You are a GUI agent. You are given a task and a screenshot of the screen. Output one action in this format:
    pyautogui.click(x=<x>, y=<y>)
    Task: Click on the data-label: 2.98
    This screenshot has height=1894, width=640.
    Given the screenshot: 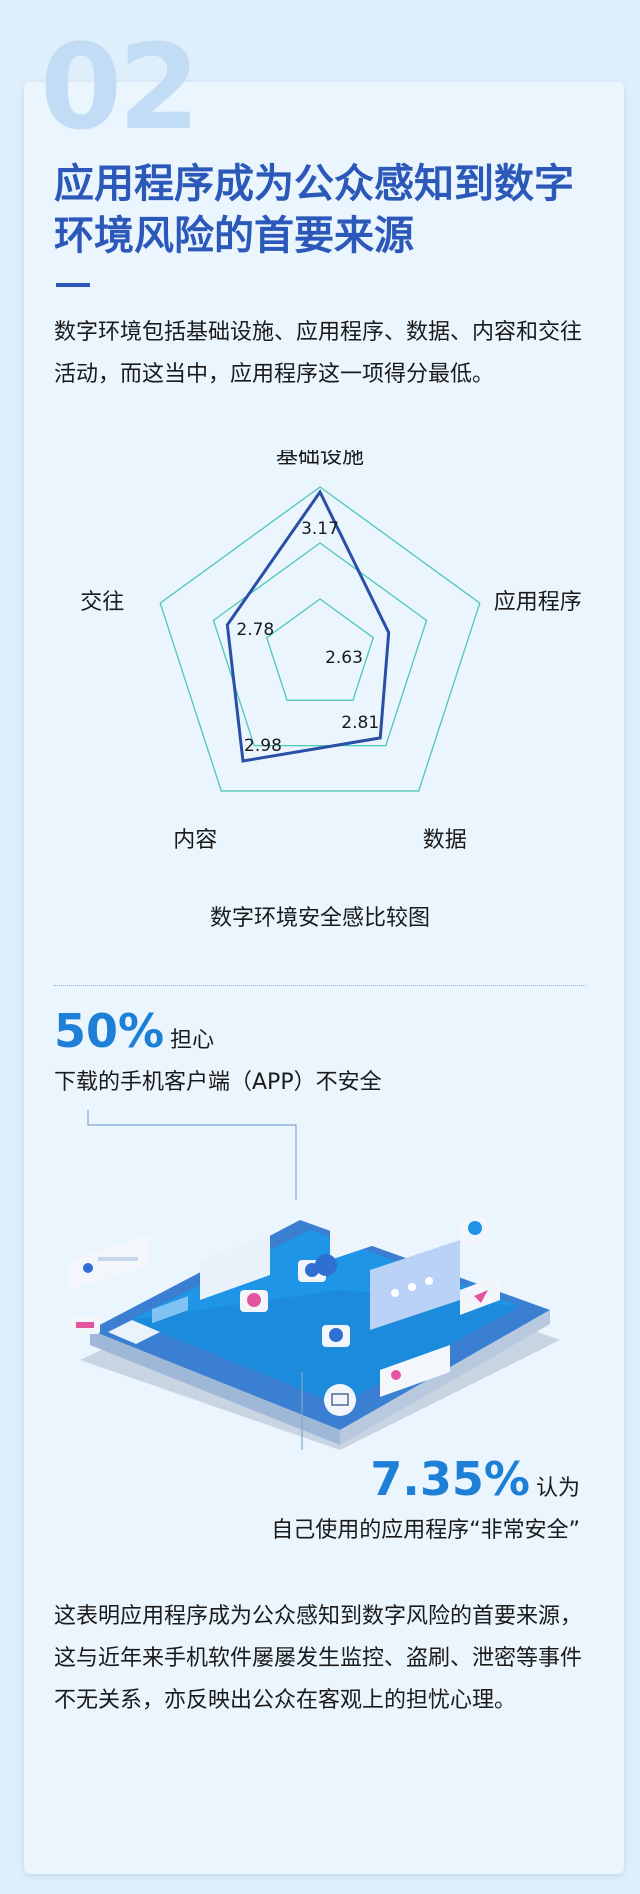 What is the action you would take?
    pyautogui.click(x=263, y=746)
    